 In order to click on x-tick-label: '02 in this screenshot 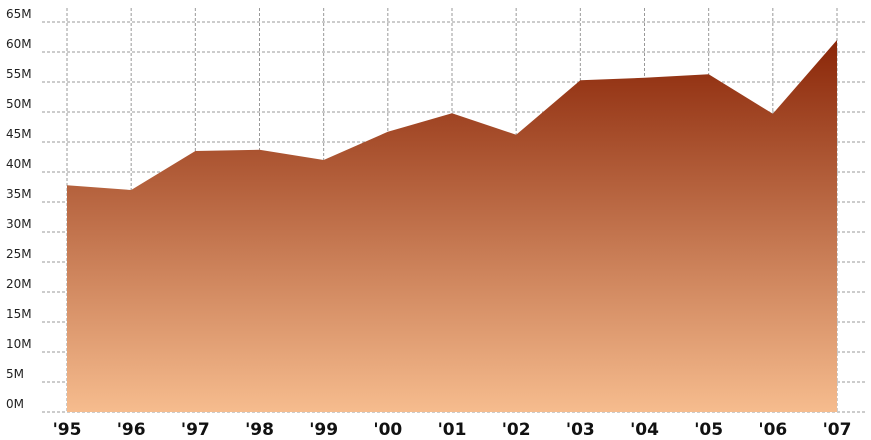, I will do `click(516, 430)`.